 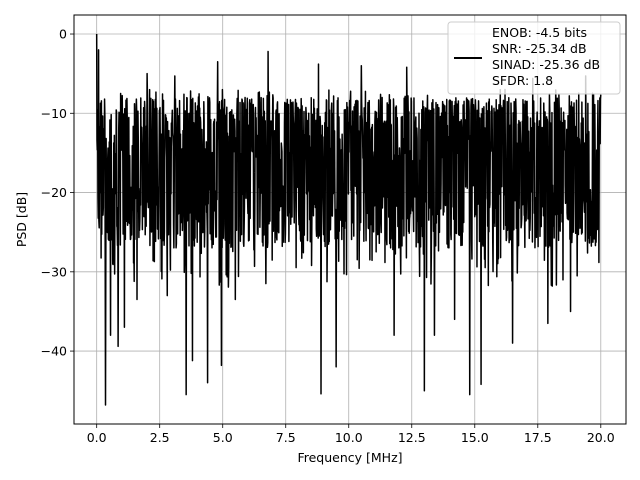 I want to click on x-tick-label: 0.0, so click(x=97, y=437).